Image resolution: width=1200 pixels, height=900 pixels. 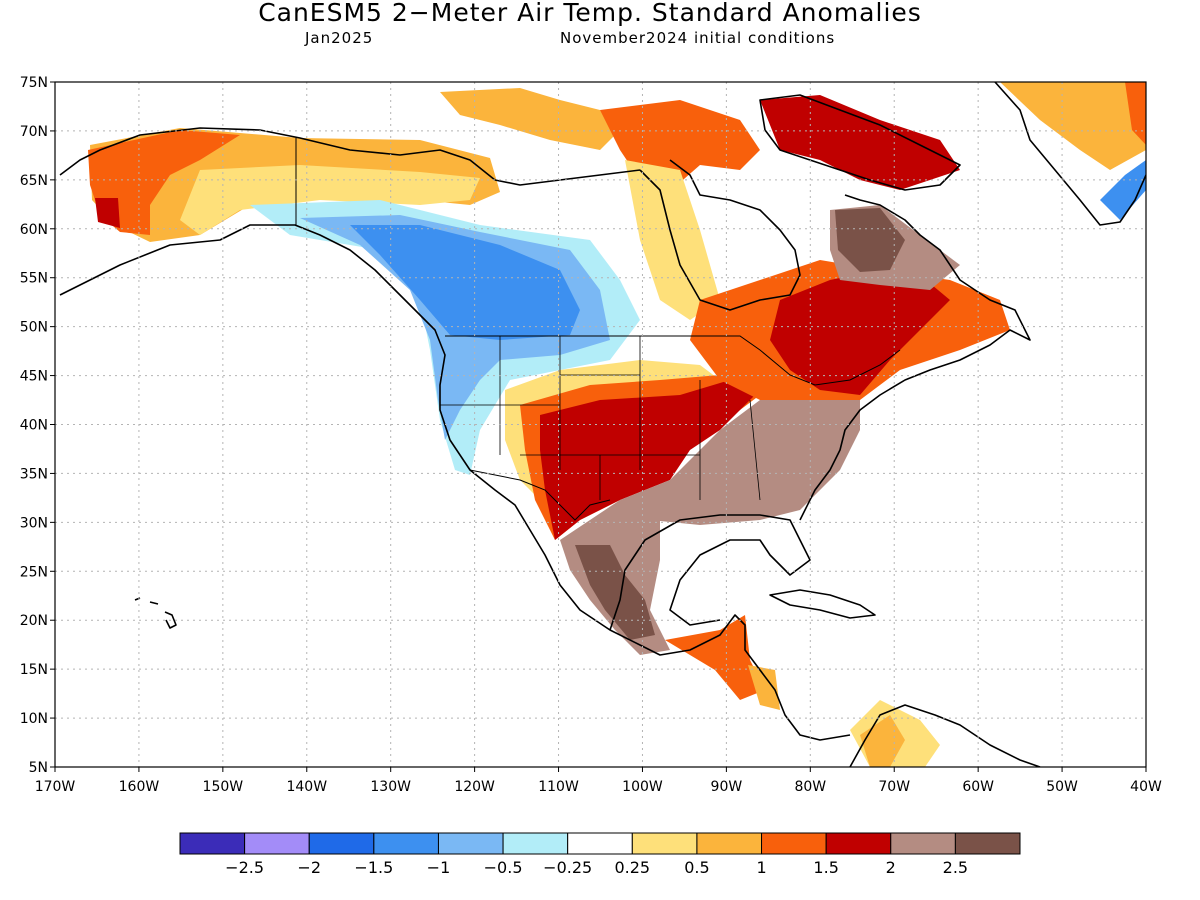 I want to click on border-us-mexico, so click(x=540, y=495).